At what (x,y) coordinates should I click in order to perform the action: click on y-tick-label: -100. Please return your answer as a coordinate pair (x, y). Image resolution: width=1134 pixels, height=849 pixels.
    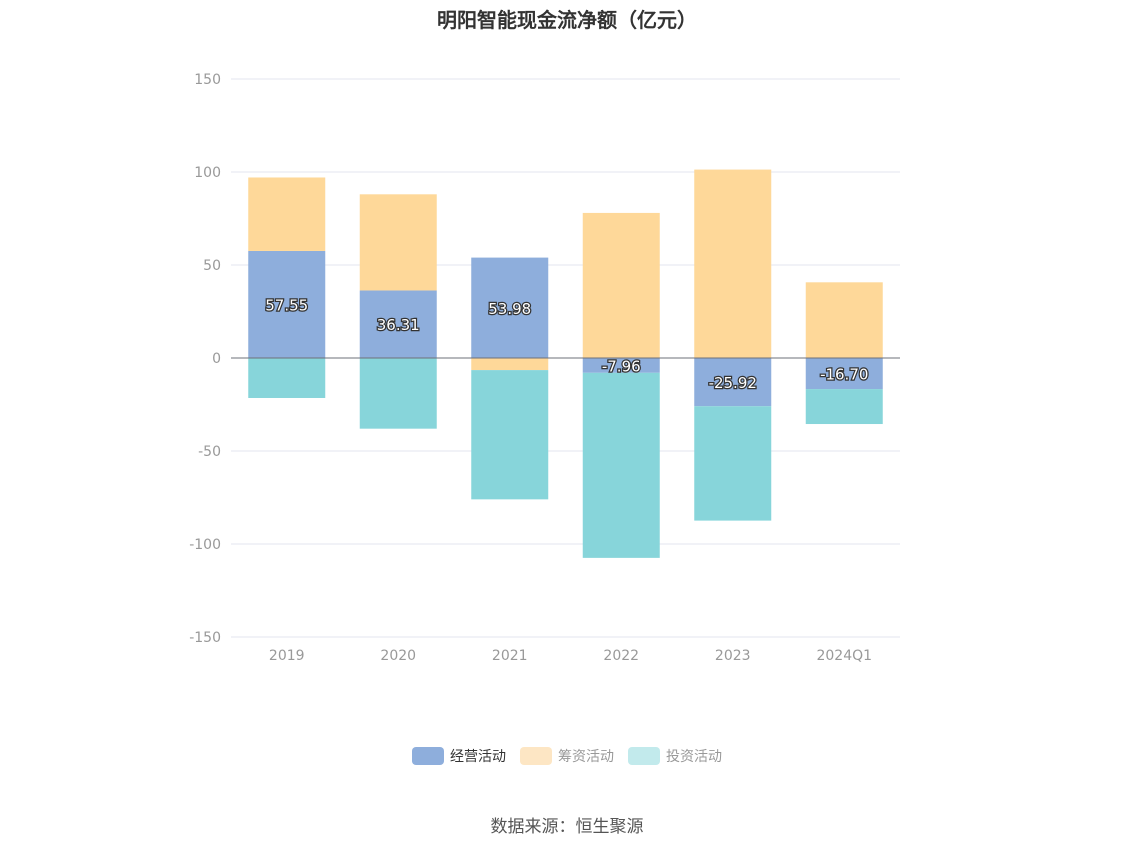
    Looking at the image, I should click on (205, 545).